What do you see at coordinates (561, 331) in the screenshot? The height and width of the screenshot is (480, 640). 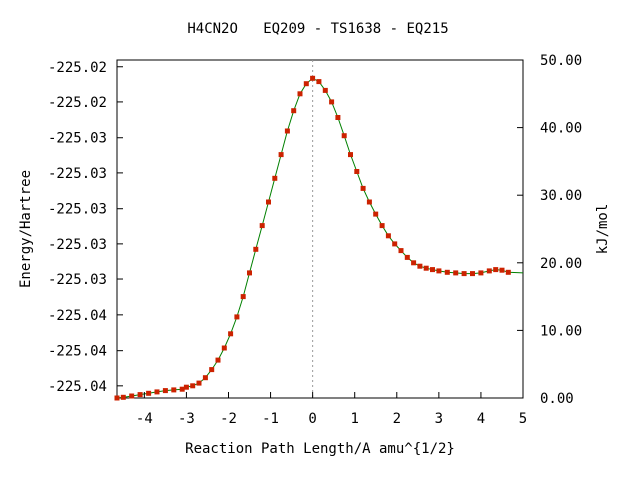 I see `y-right-tick-label: 10.00` at bounding box center [561, 331].